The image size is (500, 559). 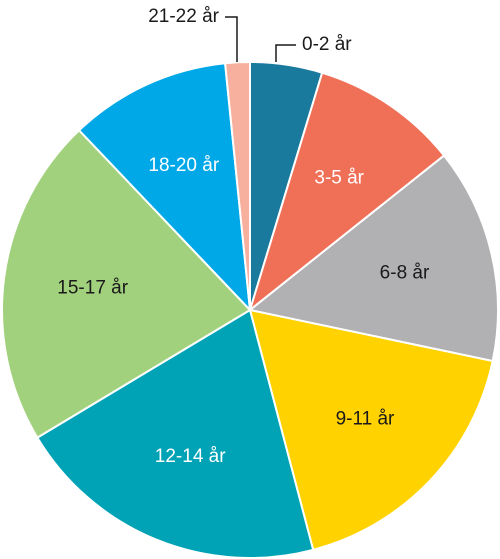 I want to click on leader-lines, so click(x=260, y=39).